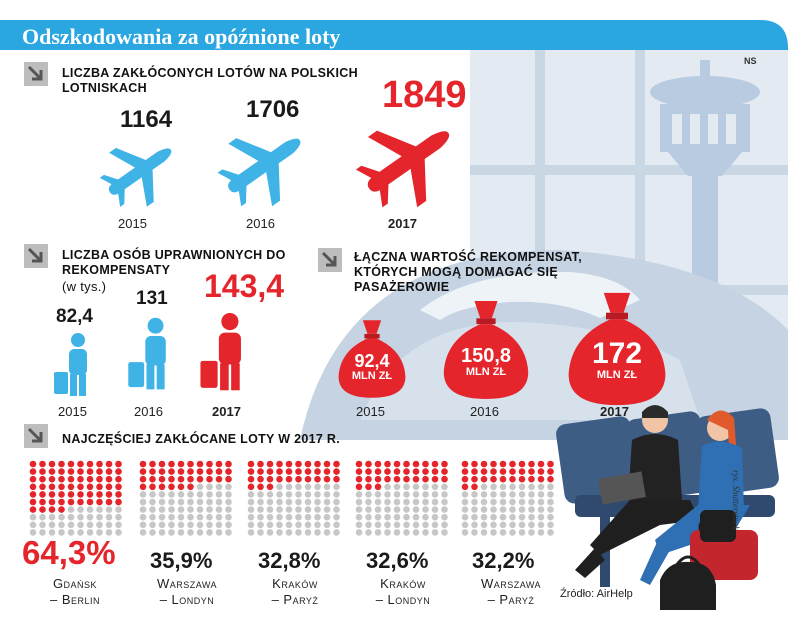 The image size is (788, 625). I want to click on compensation-2015-year: 2015, so click(370, 411).